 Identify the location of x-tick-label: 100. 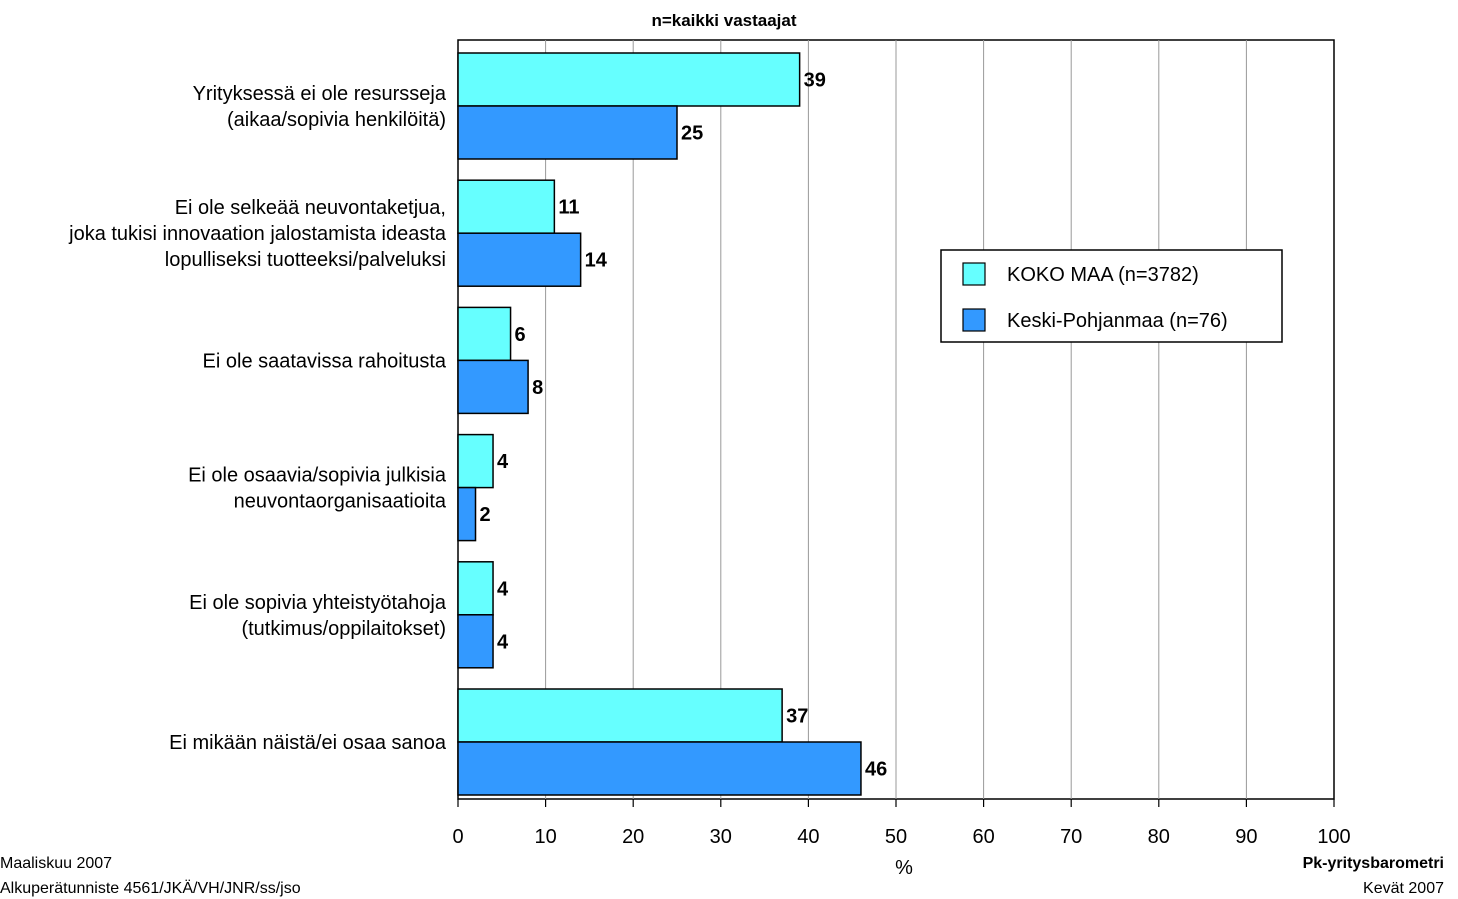
(1333, 837).